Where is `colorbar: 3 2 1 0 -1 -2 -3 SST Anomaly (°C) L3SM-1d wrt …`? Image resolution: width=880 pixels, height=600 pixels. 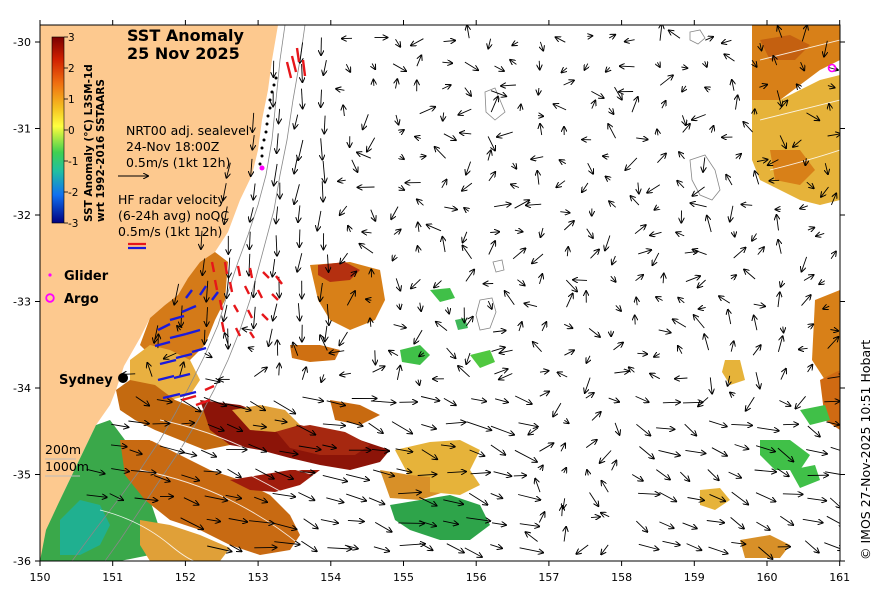
colorbar: 3 2 1 0 -1 -2 -3 SST Anomaly (°C) L3SM-1d wrt … is located at coordinates (79, 131).